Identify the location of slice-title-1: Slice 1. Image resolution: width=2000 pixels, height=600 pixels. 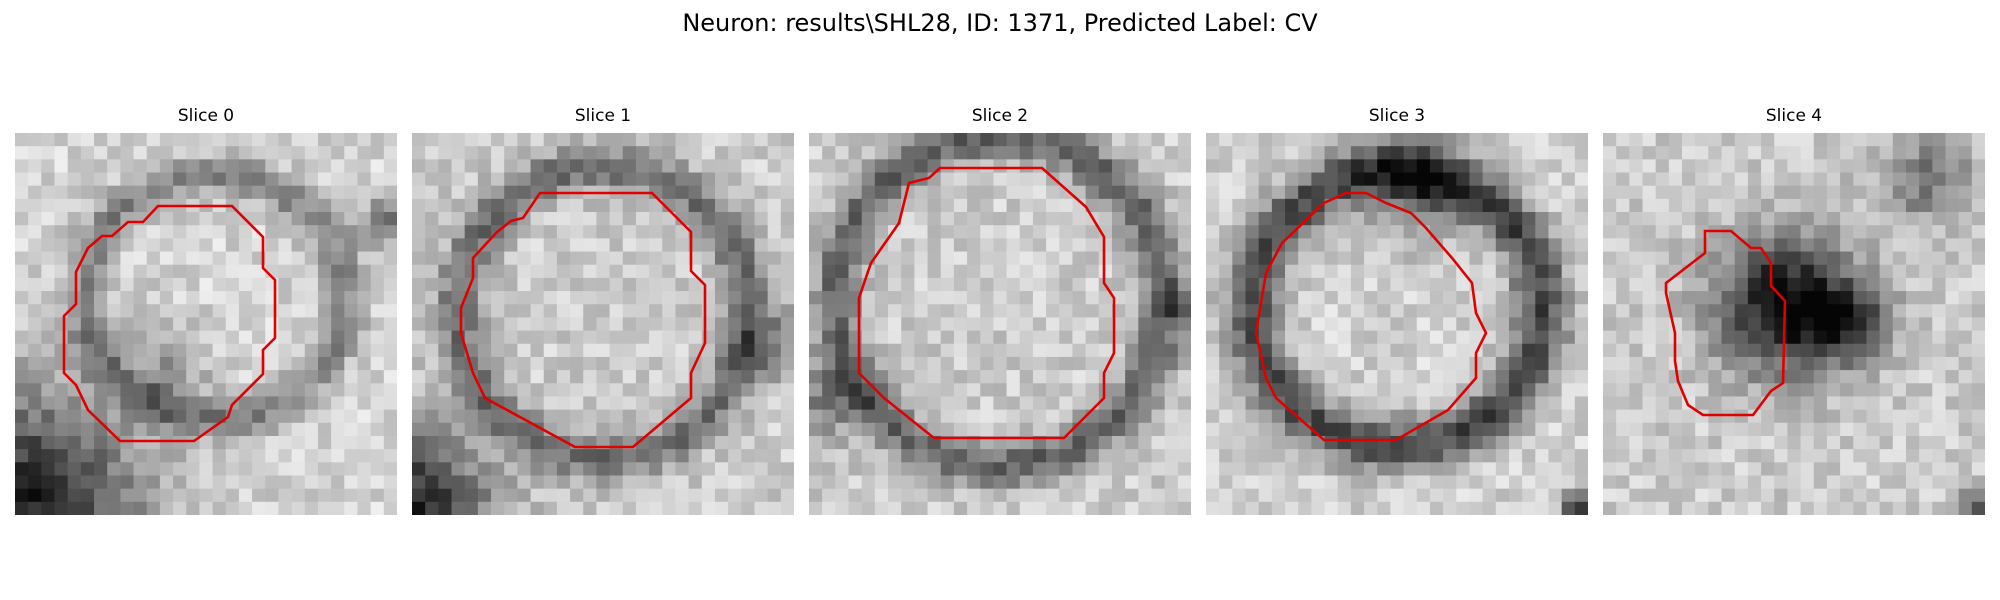
(603, 116).